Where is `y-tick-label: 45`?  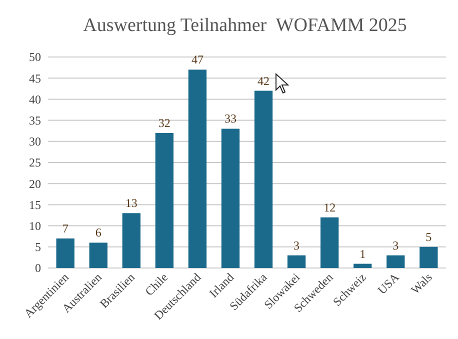 y-tick-label: 45 is located at coordinates (35, 78).